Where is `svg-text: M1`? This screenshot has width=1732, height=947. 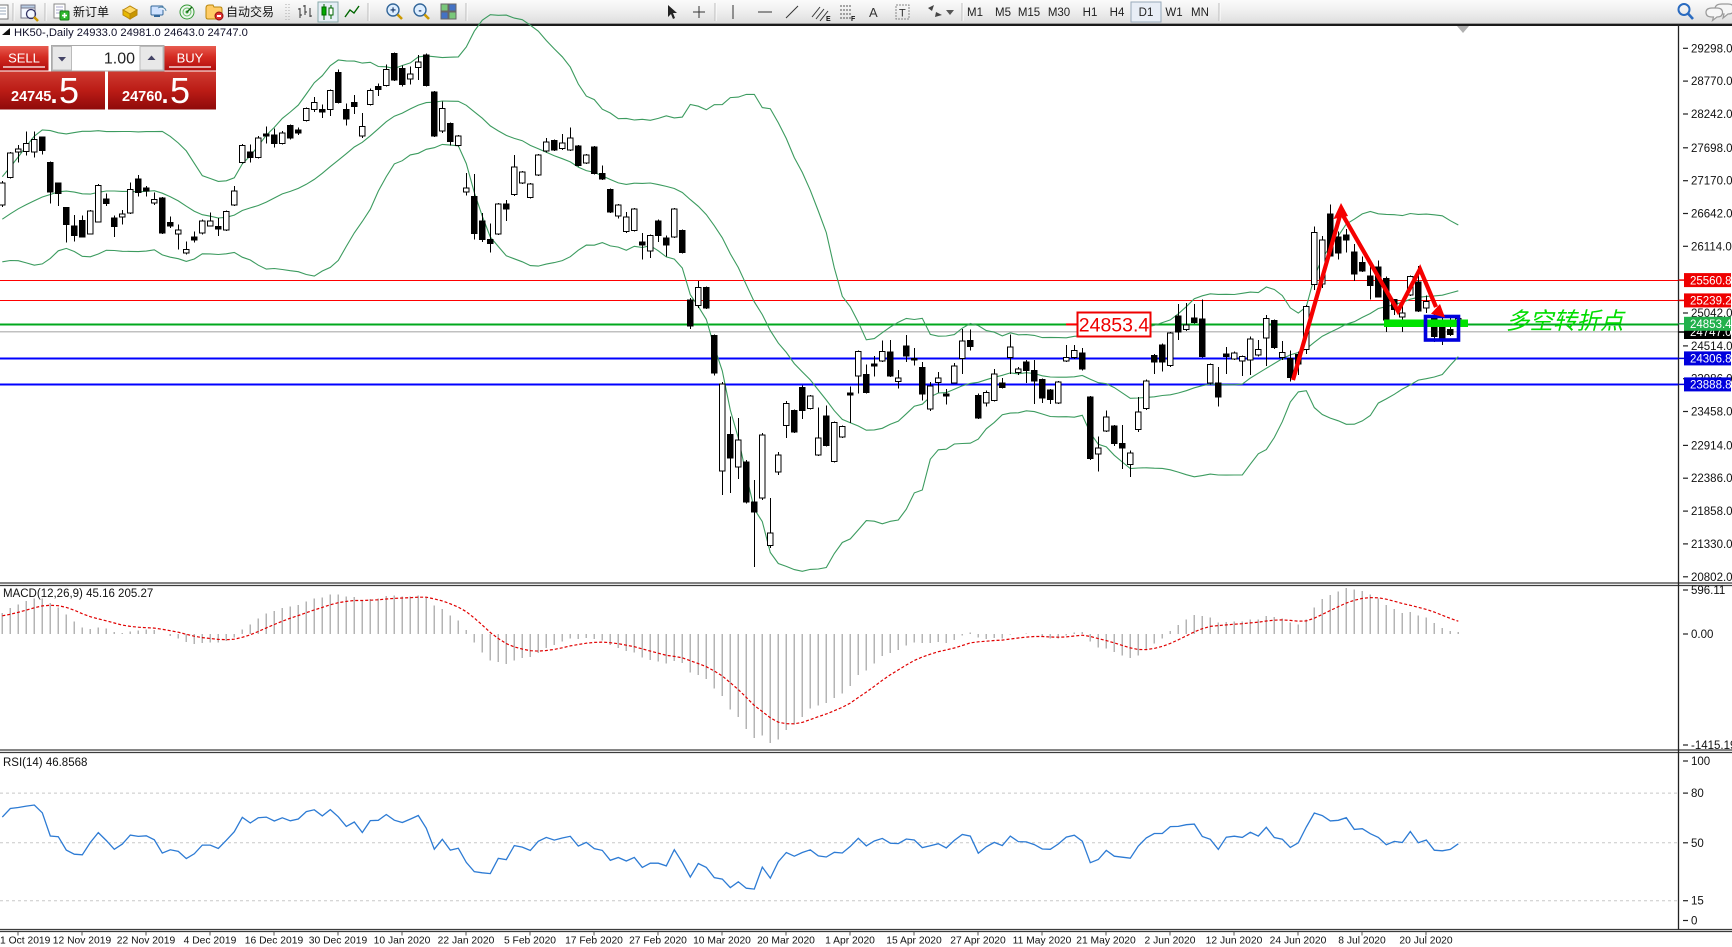 svg-text: M1 is located at coordinates (975, 13).